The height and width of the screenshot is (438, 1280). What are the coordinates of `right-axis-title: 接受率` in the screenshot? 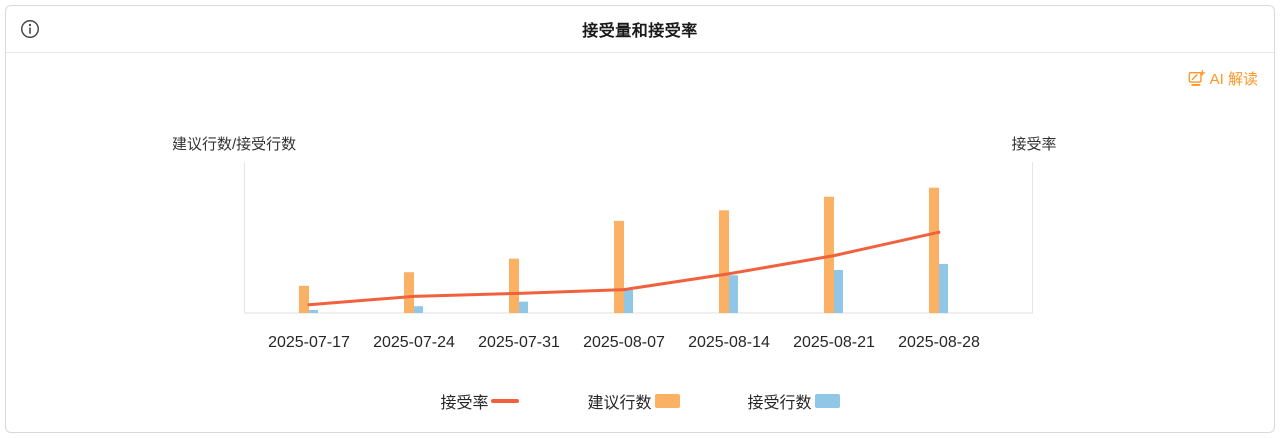 It's located at (1034, 144).